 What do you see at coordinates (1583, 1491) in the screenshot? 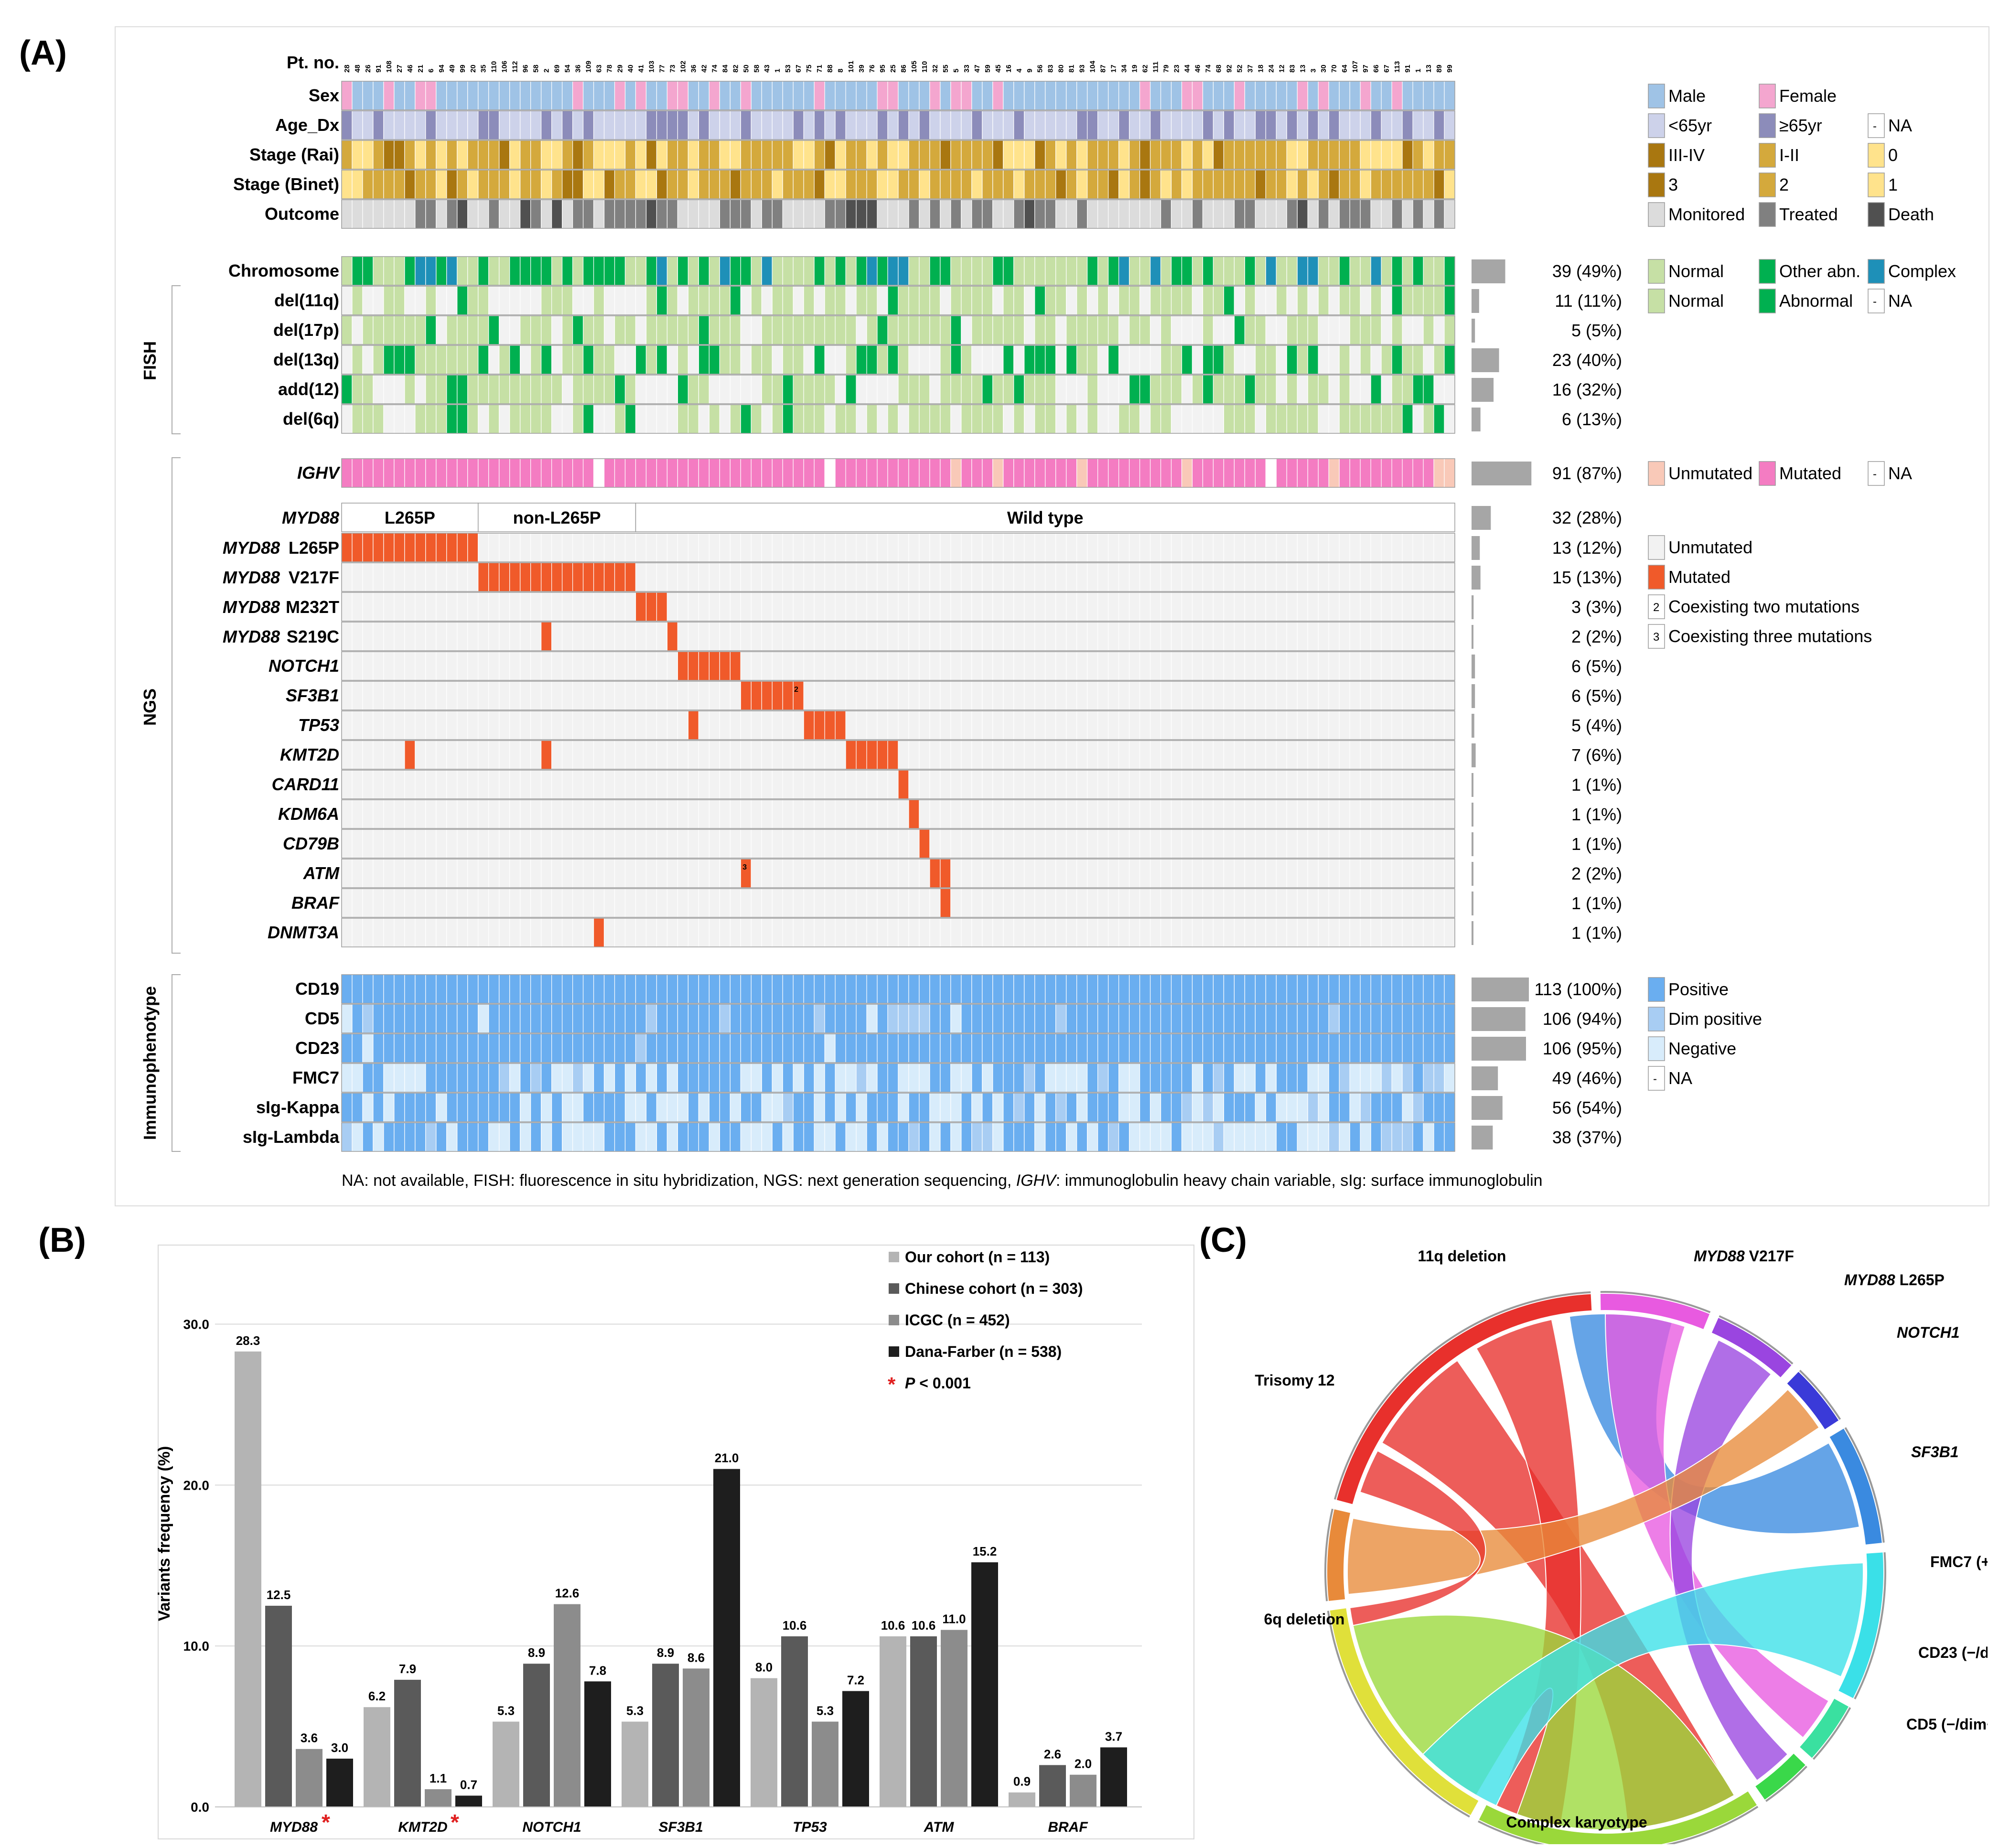
I see `chord-ribbon` at bounding box center [1583, 1491].